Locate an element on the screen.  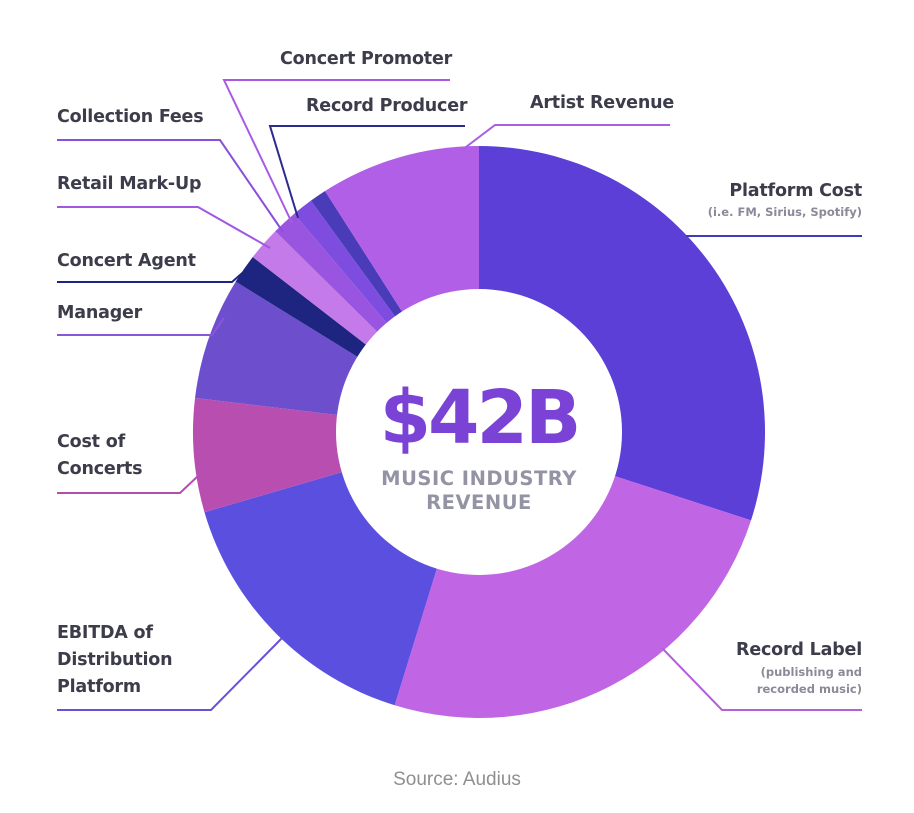
donut-hole is located at coordinates (479, 432).